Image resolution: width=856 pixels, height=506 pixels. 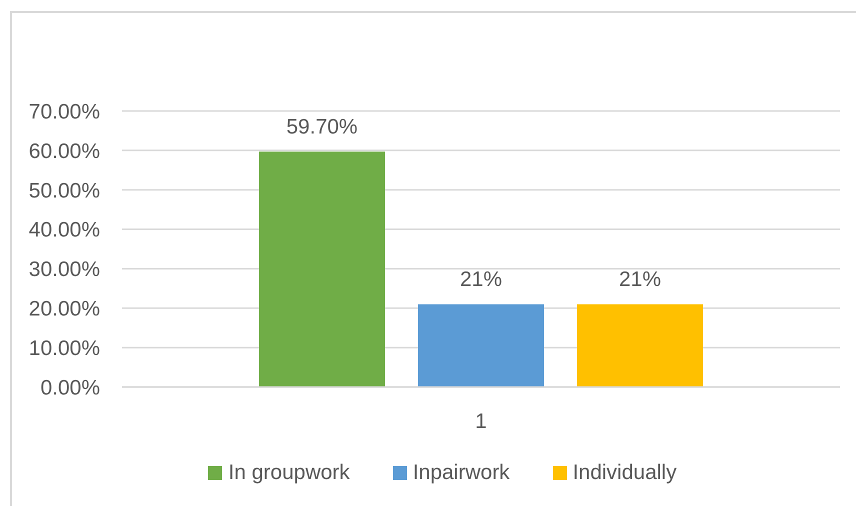 What do you see at coordinates (481, 421) in the screenshot?
I see `x-tick-label: 1` at bounding box center [481, 421].